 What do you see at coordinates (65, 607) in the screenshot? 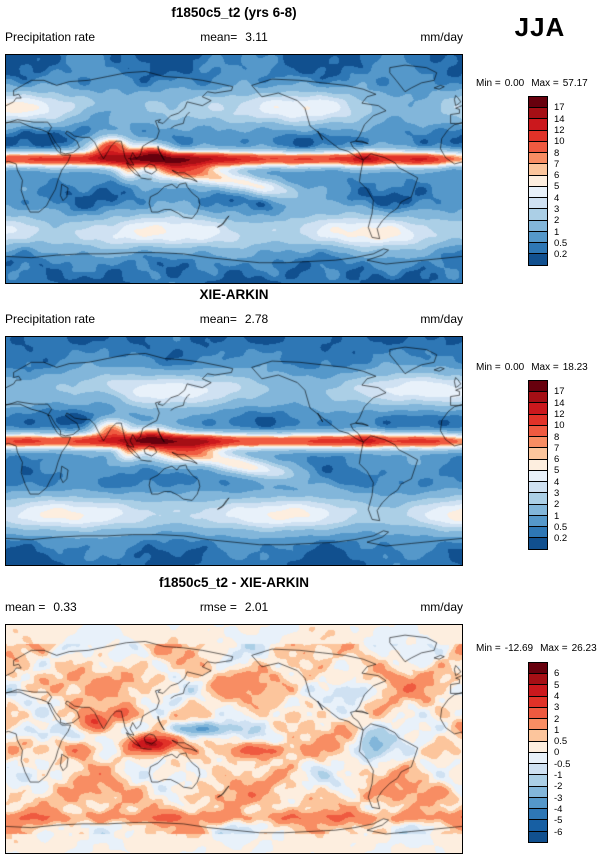
I see `mean-value: 0.33` at bounding box center [65, 607].